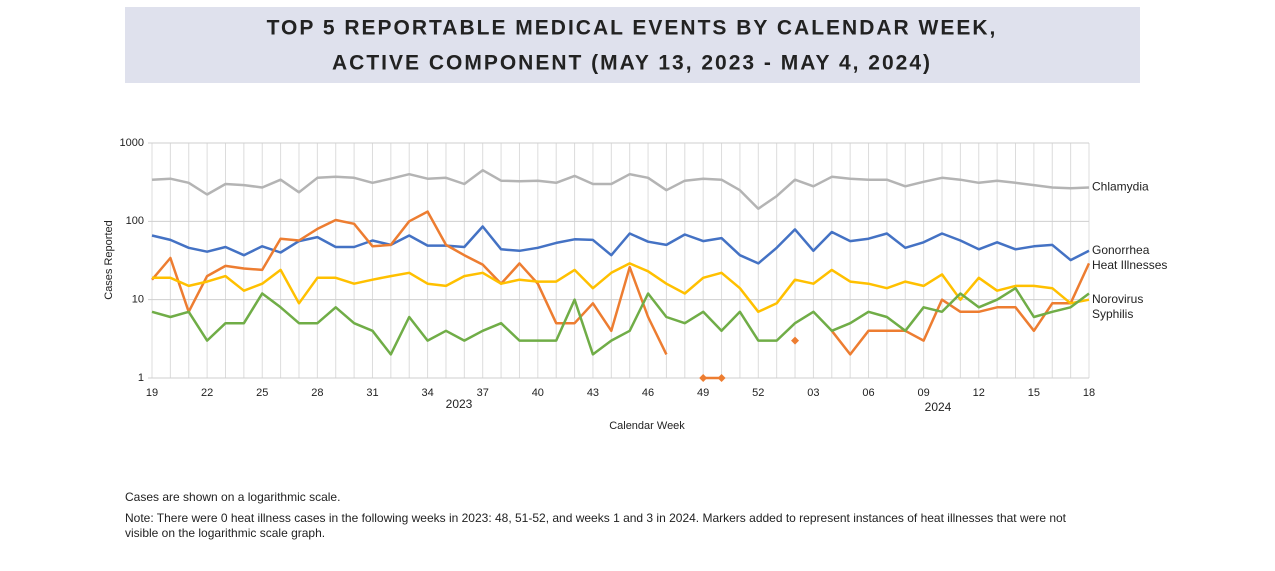 The height and width of the screenshot is (571, 1275). I want to click on x-tick-label: 15, so click(1034, 393).